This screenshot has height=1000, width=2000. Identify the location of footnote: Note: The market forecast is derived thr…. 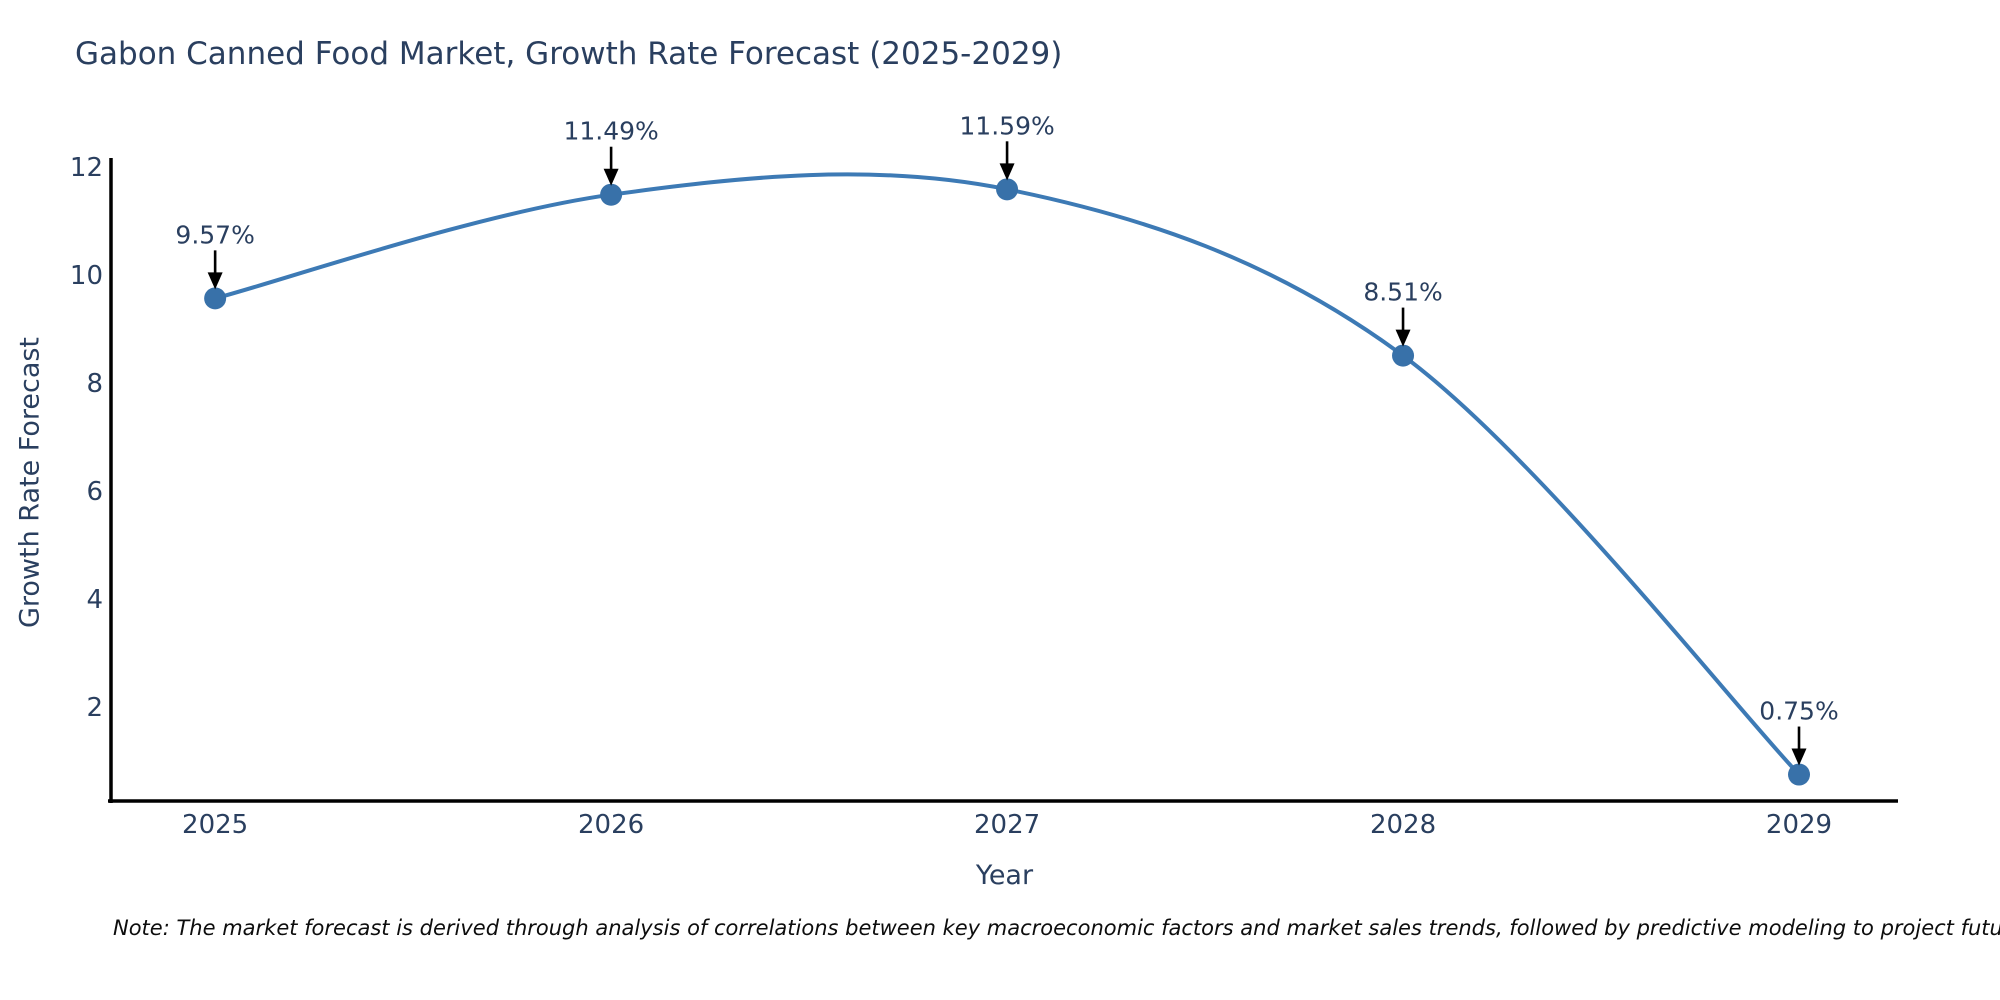
(1056, 928).